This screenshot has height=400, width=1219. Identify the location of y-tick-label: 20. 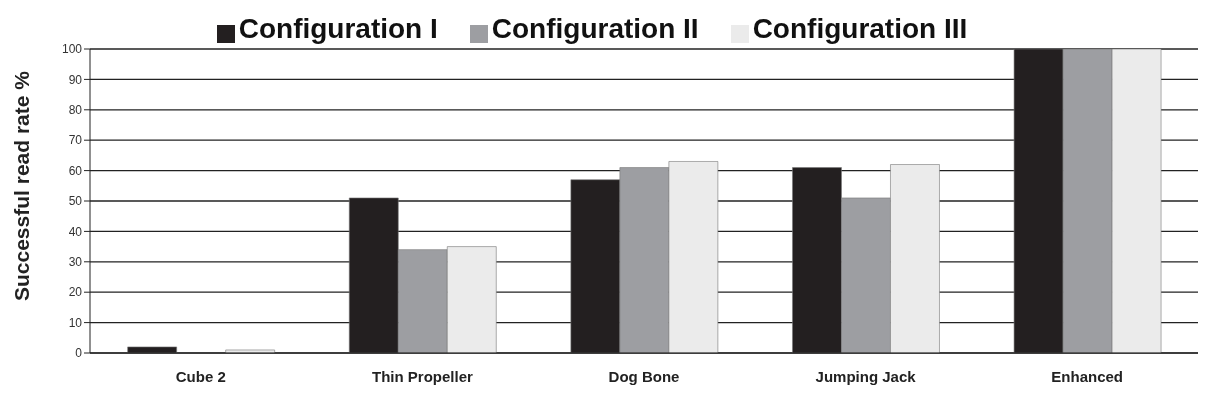
(75, 292).